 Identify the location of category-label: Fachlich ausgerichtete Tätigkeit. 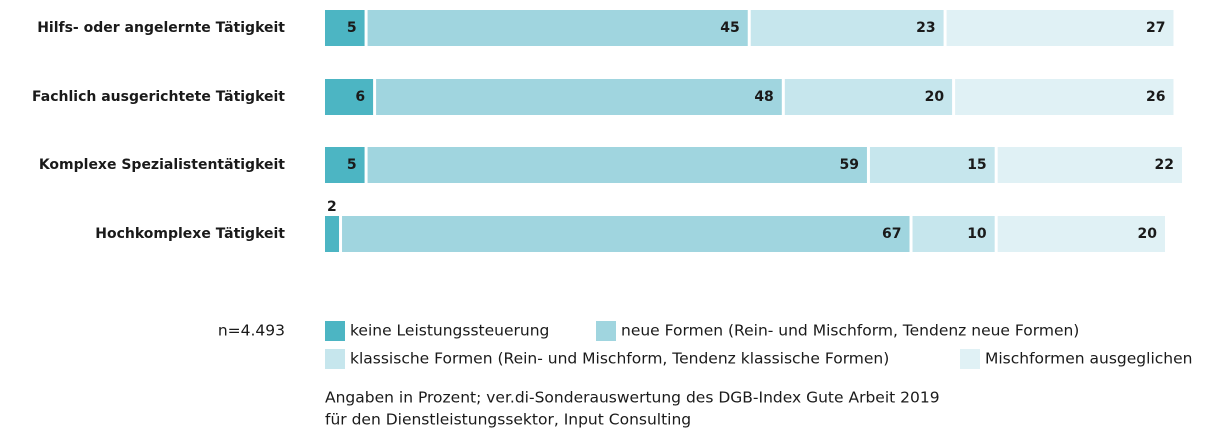
(158, 97).